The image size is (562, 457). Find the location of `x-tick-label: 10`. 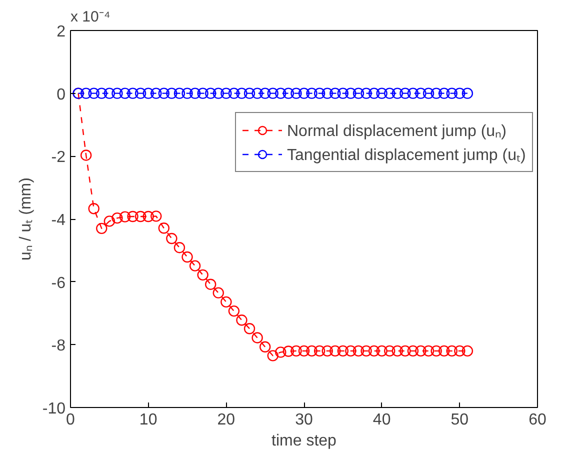

x-tick-label: 10 is located at coordinates (148, 420).